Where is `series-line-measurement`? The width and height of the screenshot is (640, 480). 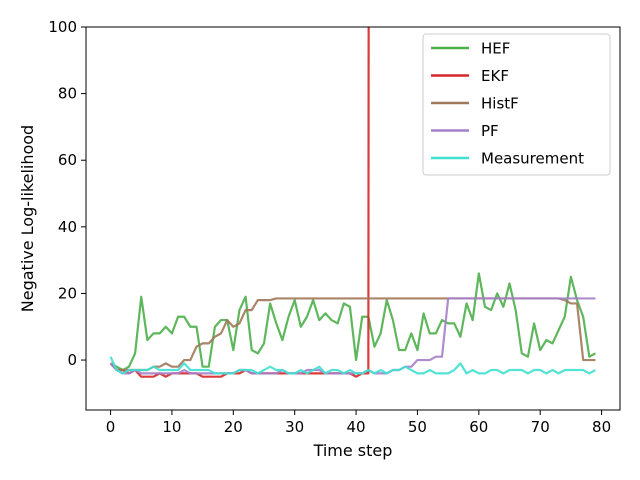 series-line-measurement is located at coordinates (352, 365).